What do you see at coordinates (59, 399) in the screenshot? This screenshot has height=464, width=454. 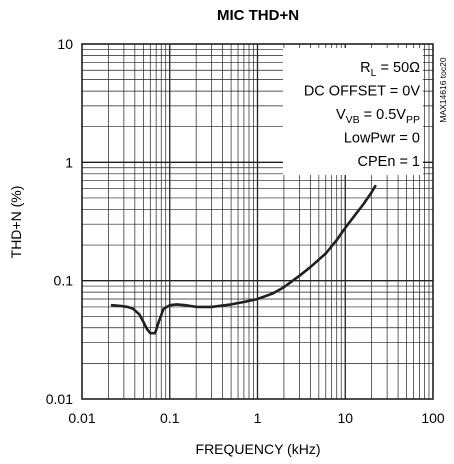 I see `y-tick-label: 0.01` at bounding box center [59, 399].